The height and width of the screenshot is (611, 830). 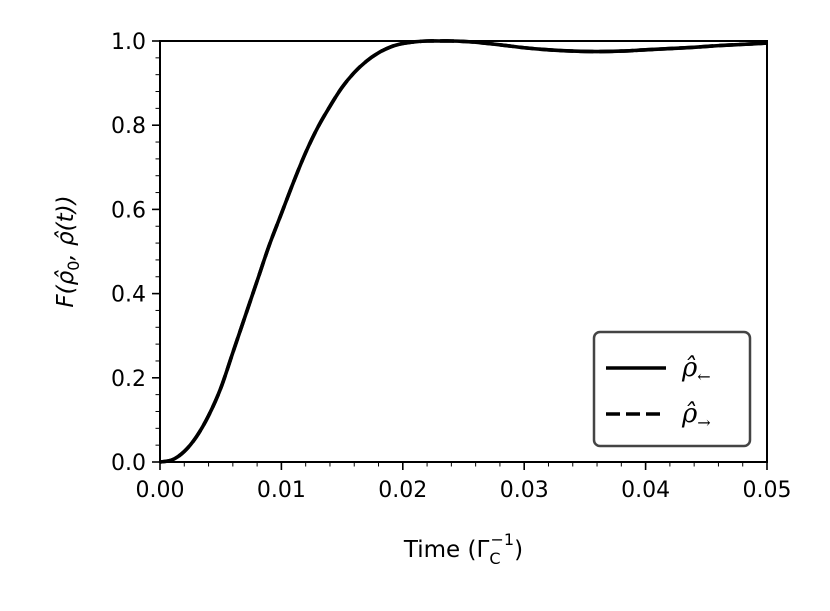 What do you see at coordinates (502, 539) in the screenshot?
I see `x-axis-label-sup: −1` at bounding box center [502, 539].